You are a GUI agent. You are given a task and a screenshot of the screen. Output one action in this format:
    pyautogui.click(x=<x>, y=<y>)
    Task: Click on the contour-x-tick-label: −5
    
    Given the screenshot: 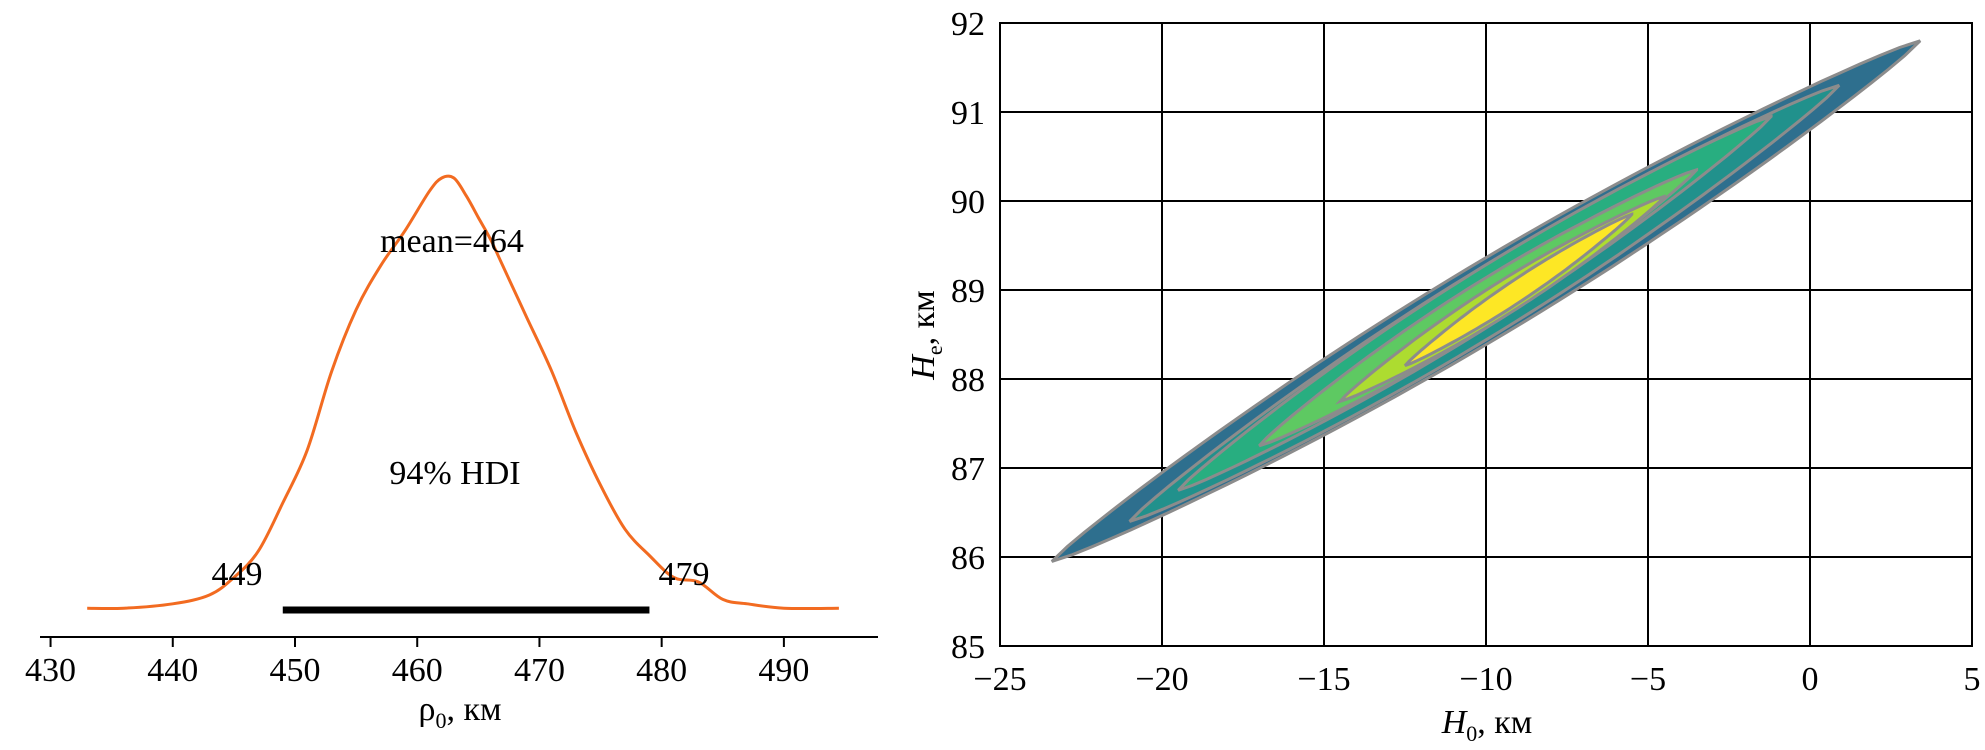 What is the action you would take?
    pyautogui.click(x=1648, y=679)
    